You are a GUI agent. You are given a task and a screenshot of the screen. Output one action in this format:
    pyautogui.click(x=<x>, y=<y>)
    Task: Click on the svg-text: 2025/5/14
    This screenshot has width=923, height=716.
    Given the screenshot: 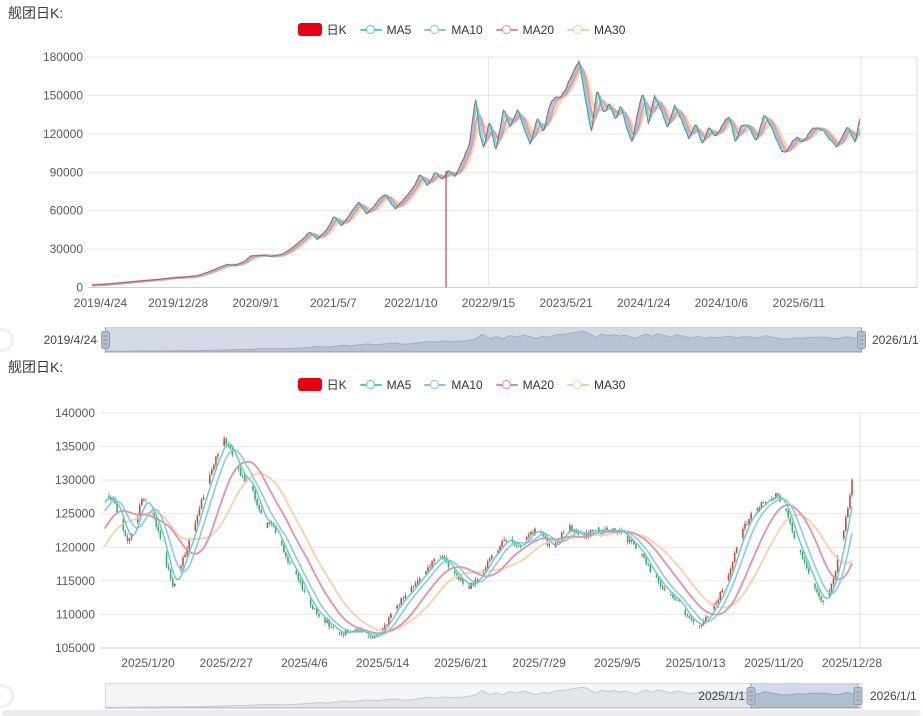 What is the action you would take?
    pyautogui.click(x=383, y=663)
    